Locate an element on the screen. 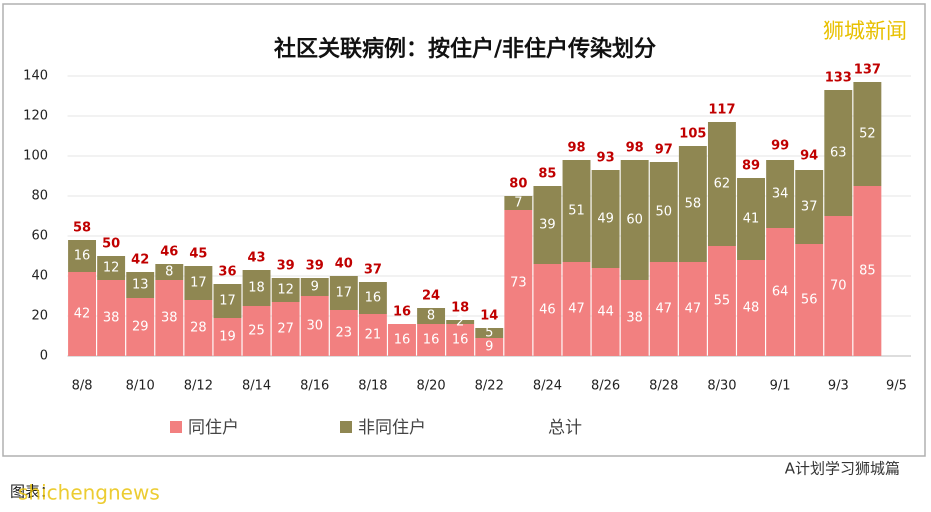 This screenshot has height=512, width=931. y-tick-label: 80 is located at coordinates (39, 196).